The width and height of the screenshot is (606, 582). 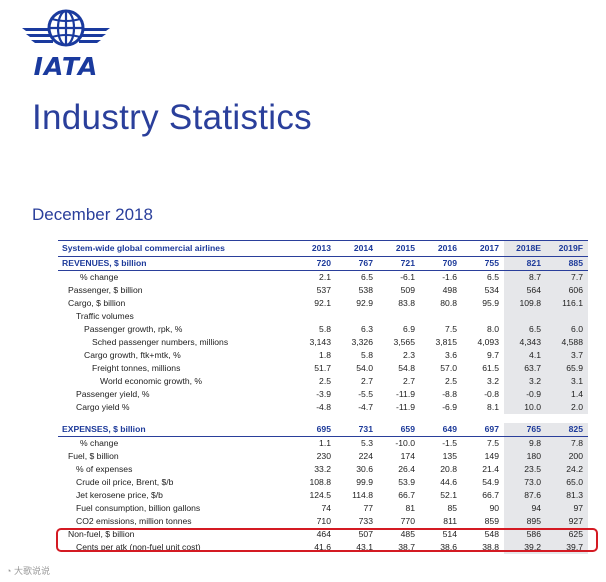 I want to click on value-cell: 230, so click(x=323, y=456).